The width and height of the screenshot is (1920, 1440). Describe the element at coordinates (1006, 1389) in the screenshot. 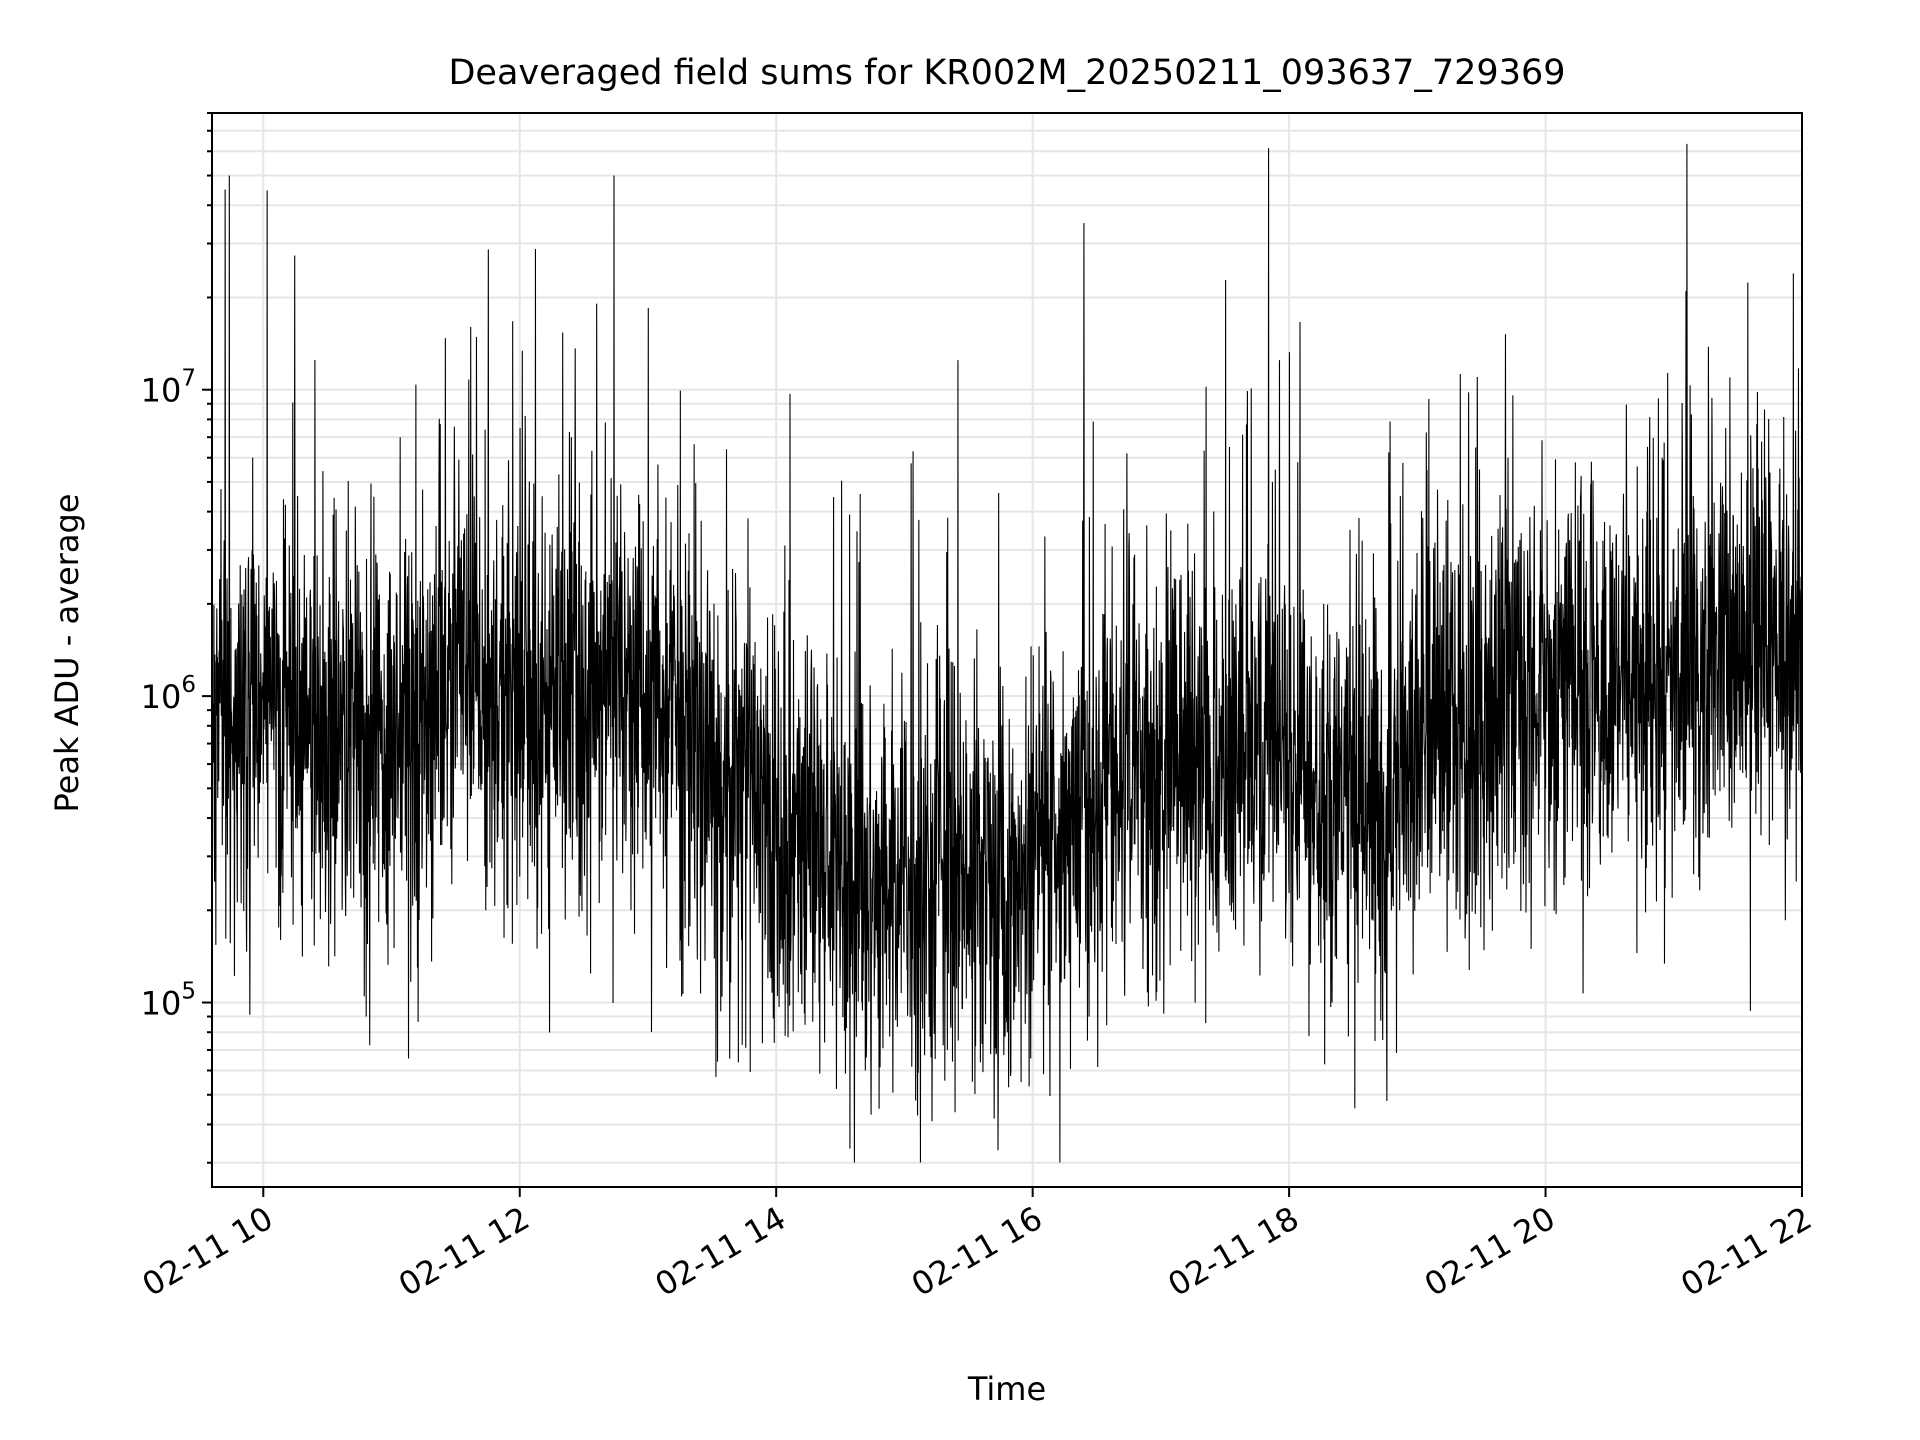

I see `x-axis-label: Time` at that location.